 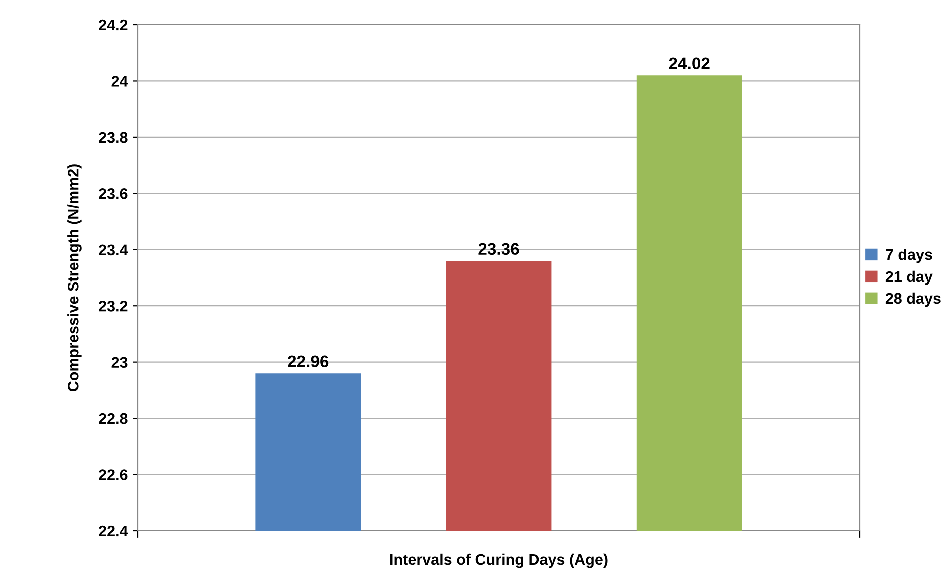 What do you see at coordinates (113, 306) in the screenshot?
I see `y-tick-label: 23.2` at bounding box center [113, 306].